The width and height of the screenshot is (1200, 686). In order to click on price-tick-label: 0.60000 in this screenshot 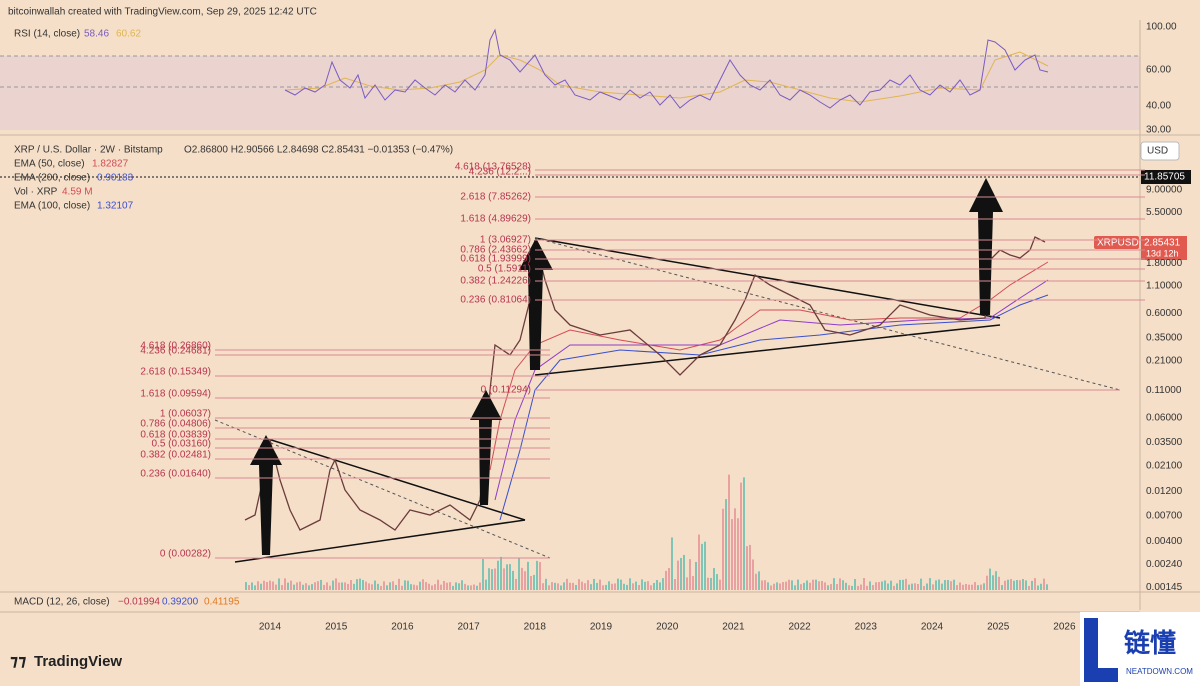, I will do `click(1164, 313)`.